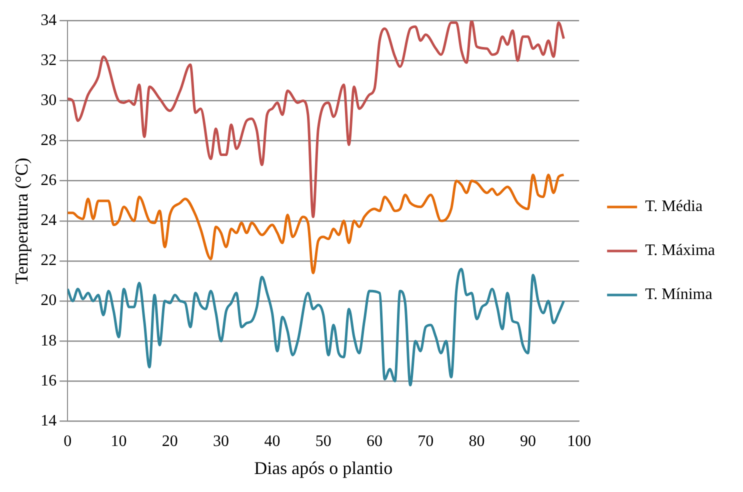 This screenshot has width=743, height=492. What do you see at coordinates (48, 261) in the screenshot?
I see `y-tick-label: 22` at bounding box center [48, 261].